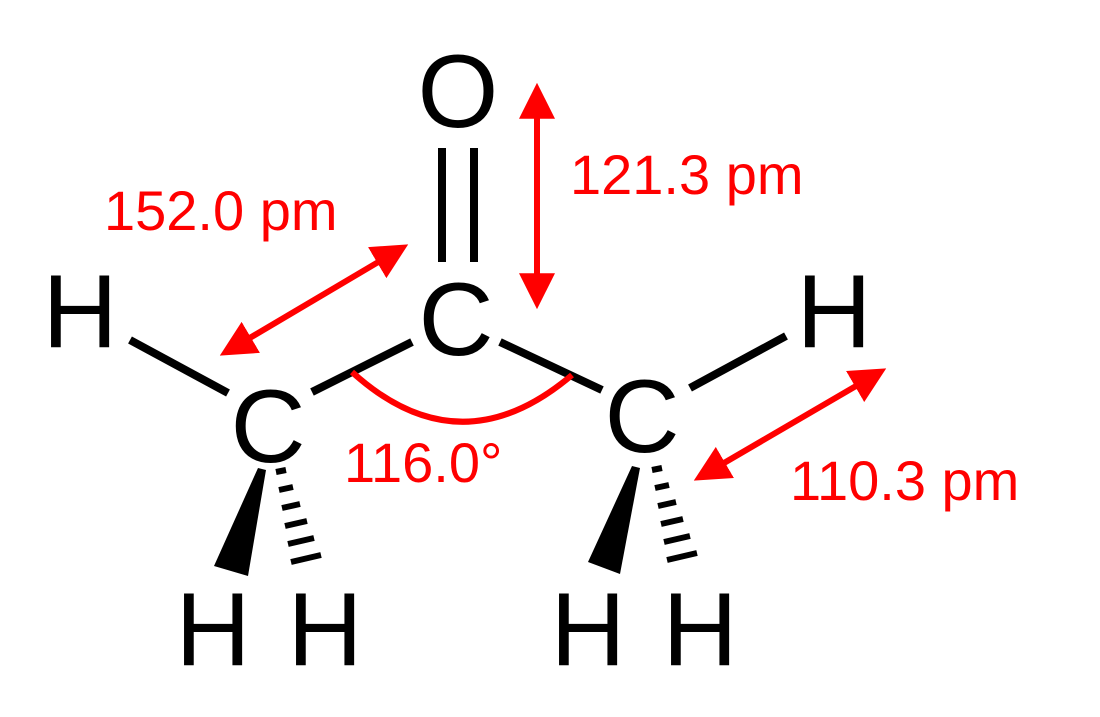 This screenshot has width=1100, height=717. What do you see at coordinates (641, 417) in the screenshot?
I see `atom-methyl-carbon-right: C` at bounding box center [641, 417].